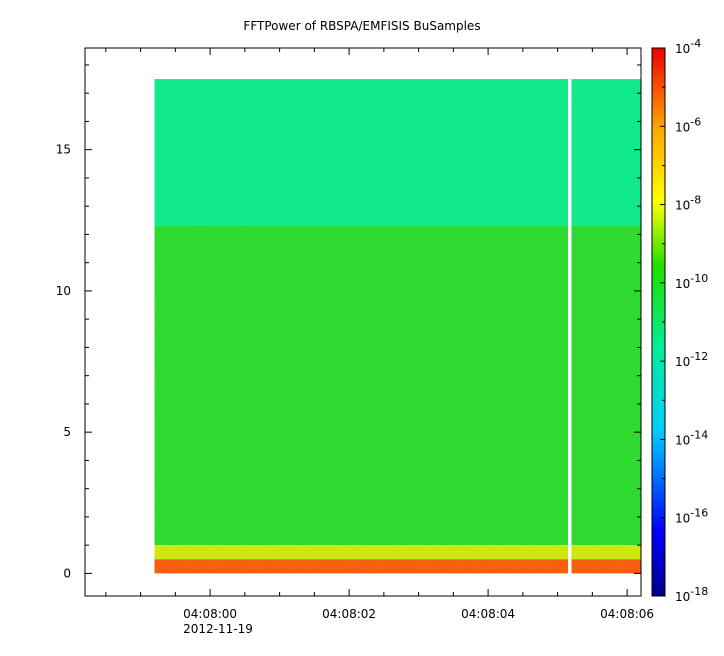 The height and width of the screenshot is (656, 724). What do you see at coordinates (570, 326) in the screenshot?
I see `data-gap` at bounding box center [570, 326].